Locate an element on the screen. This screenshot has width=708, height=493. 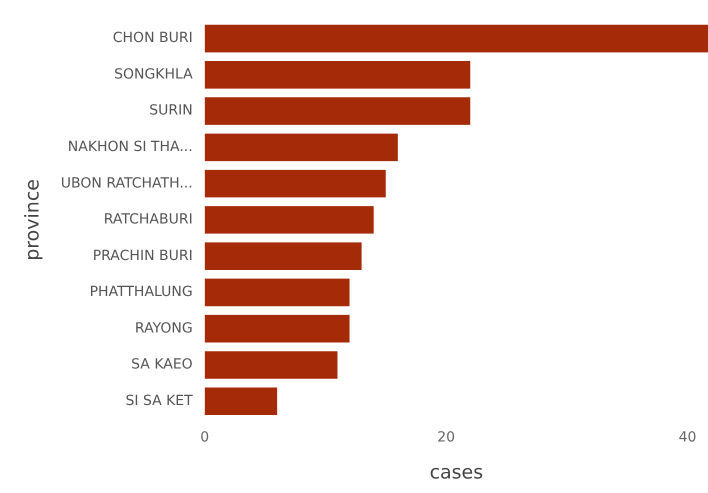
y-tick-label: RATCHABURI is located at coordinates (148, 220).